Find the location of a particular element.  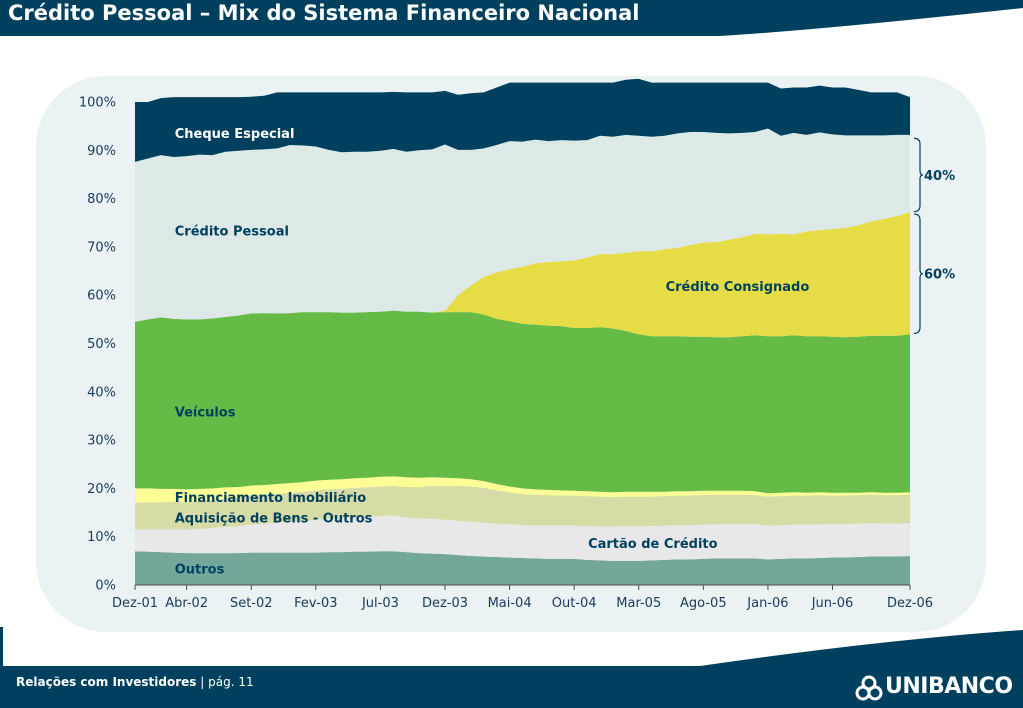

x-tick-label: Jul-03 is located at coordinates (380, 603).